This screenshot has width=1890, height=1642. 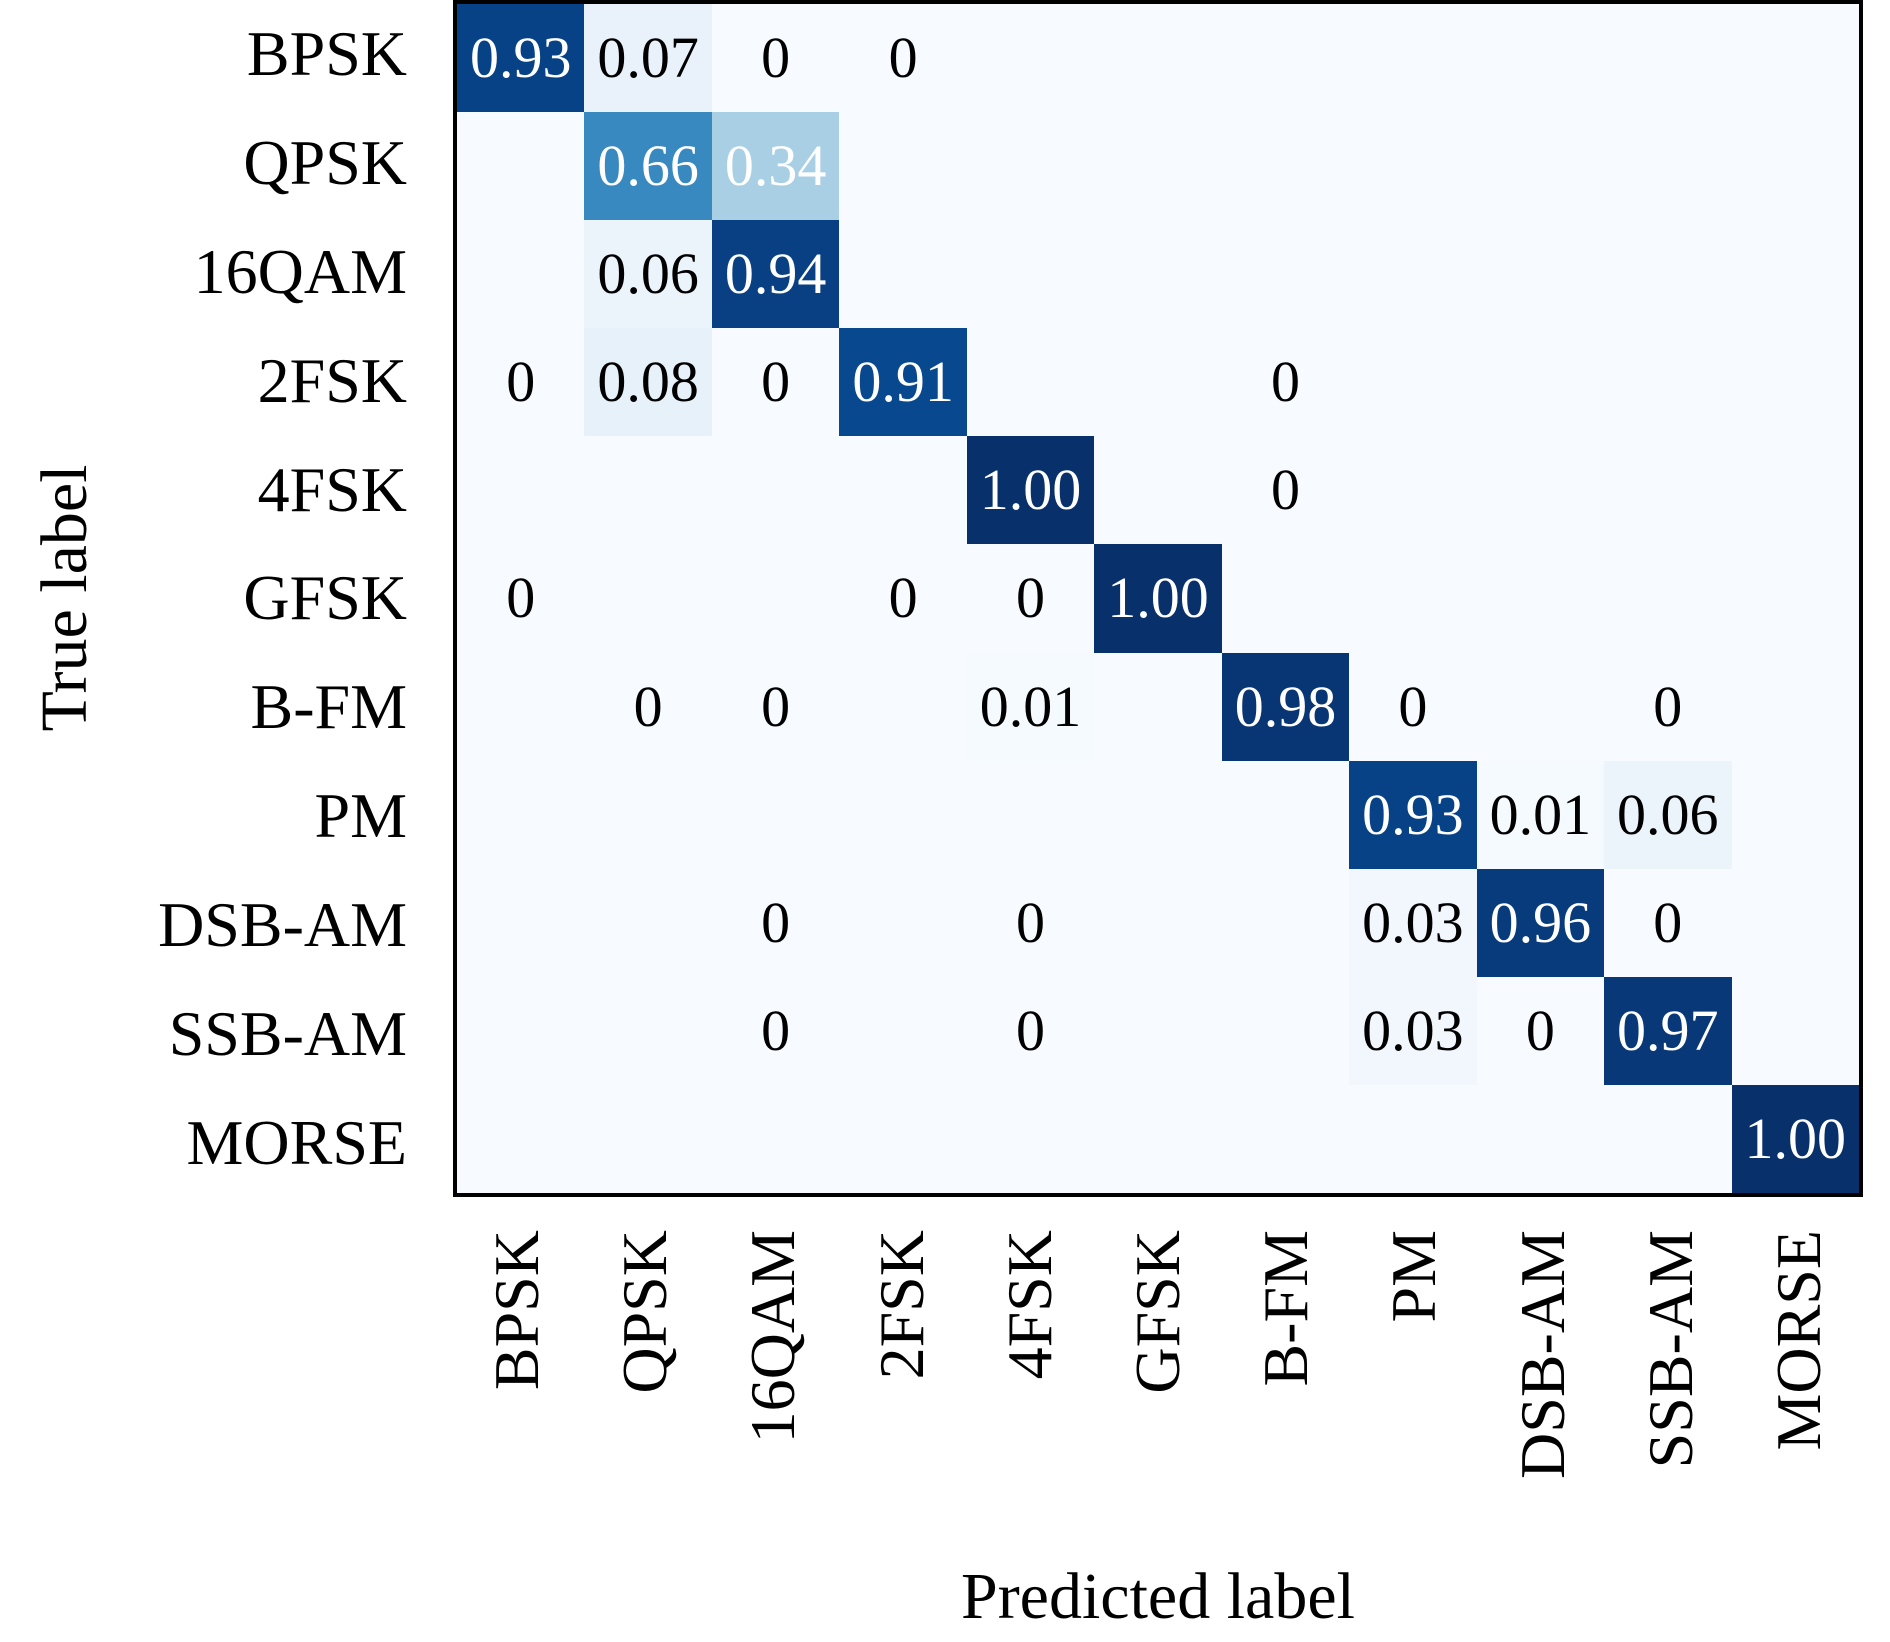 What do you see at coordinates (1285, 1138) in the screenshot?
I see `matrix-cell-MORSE-B-FM` at bounding box center [1285, 1138].